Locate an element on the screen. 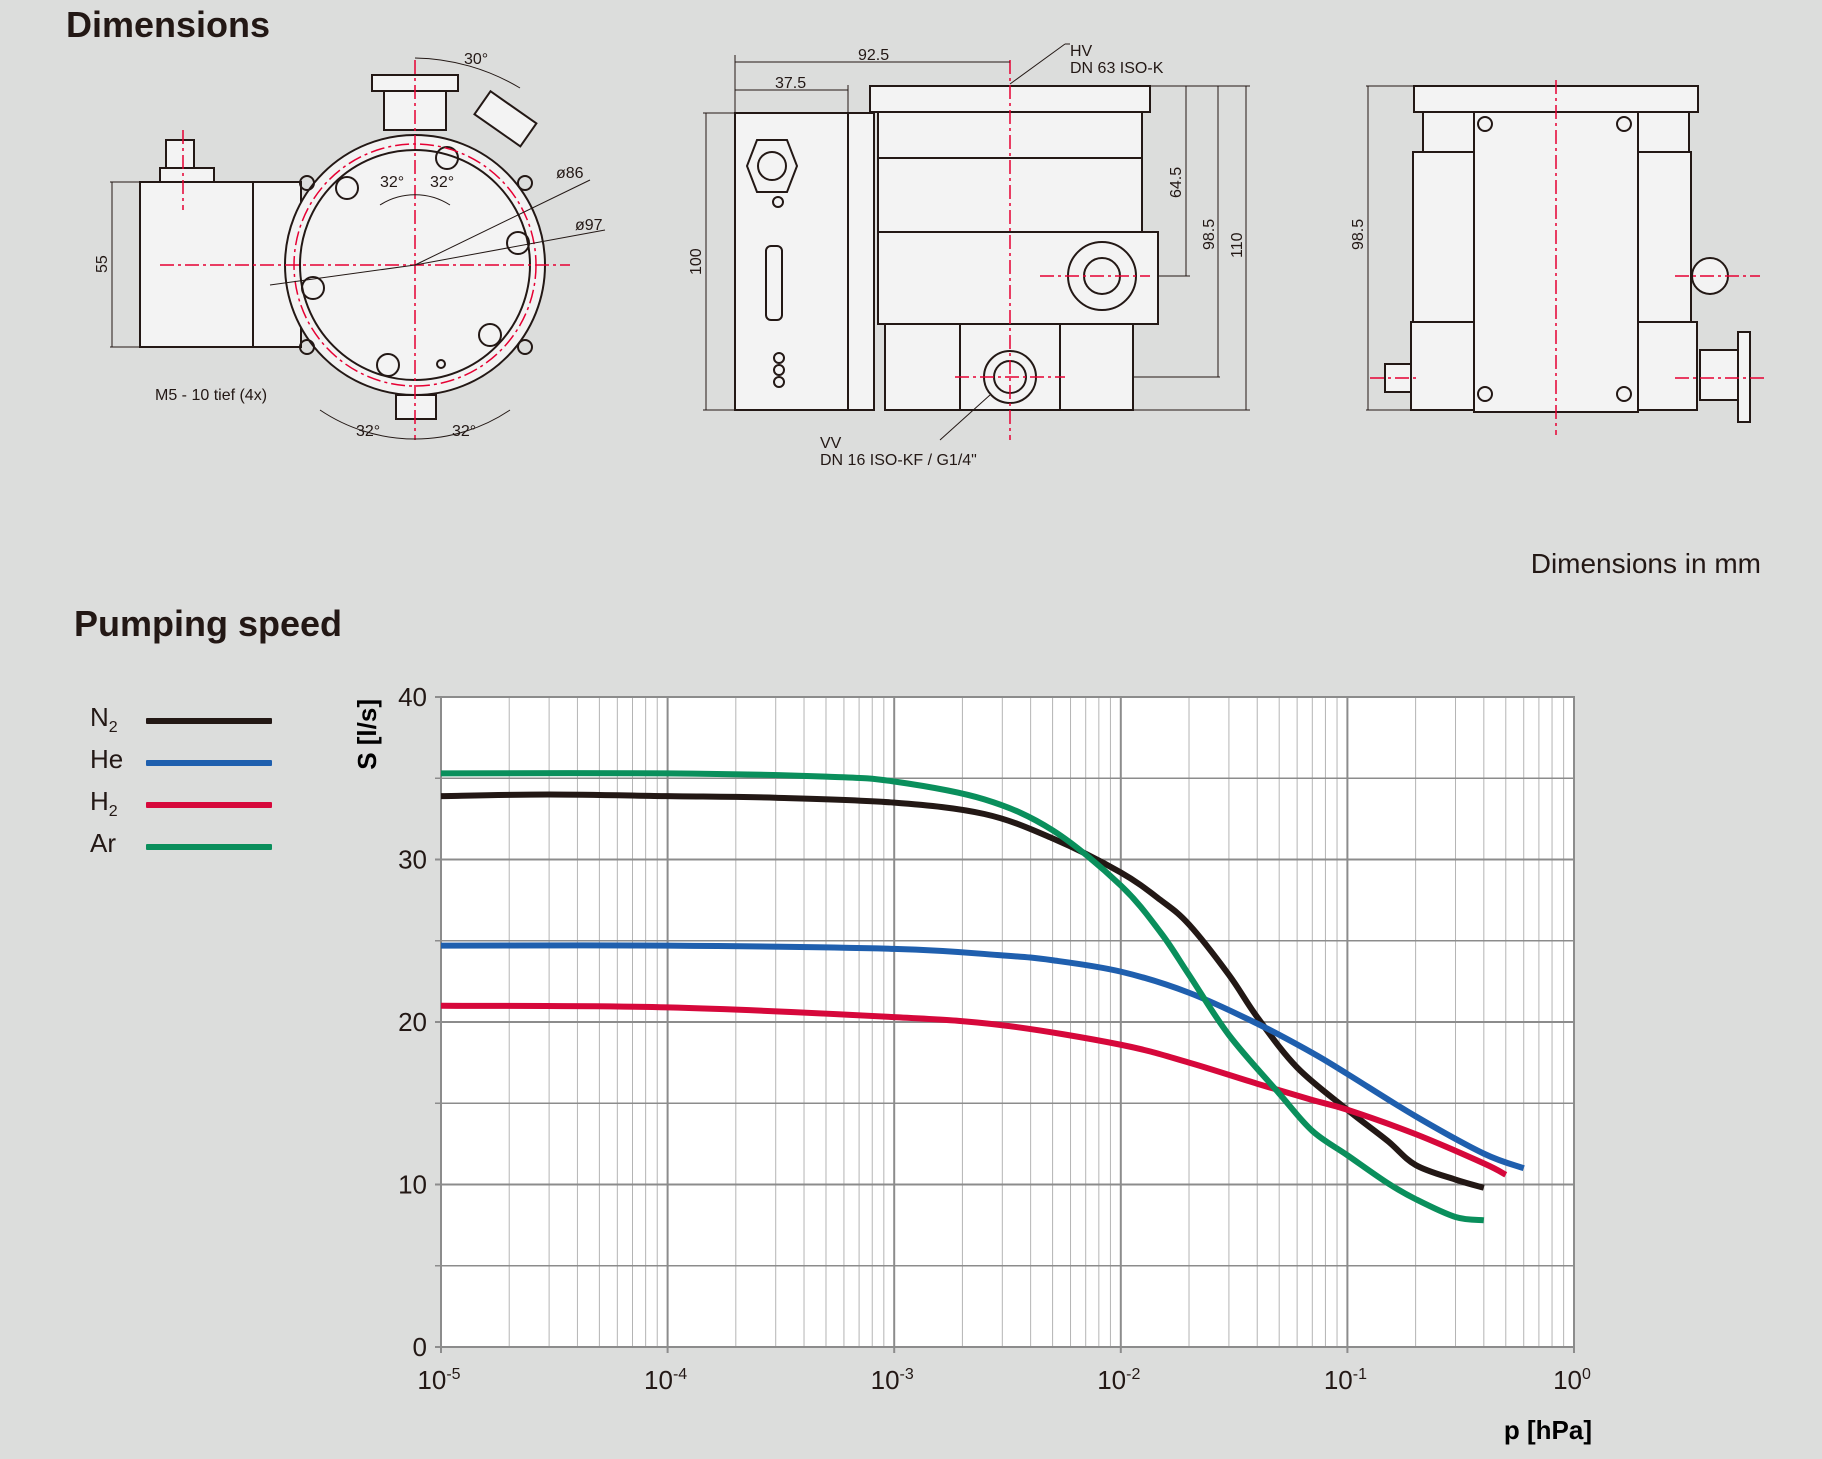  x-tick-label: 10⁻⁴ is located at coordinates (665, 1380).